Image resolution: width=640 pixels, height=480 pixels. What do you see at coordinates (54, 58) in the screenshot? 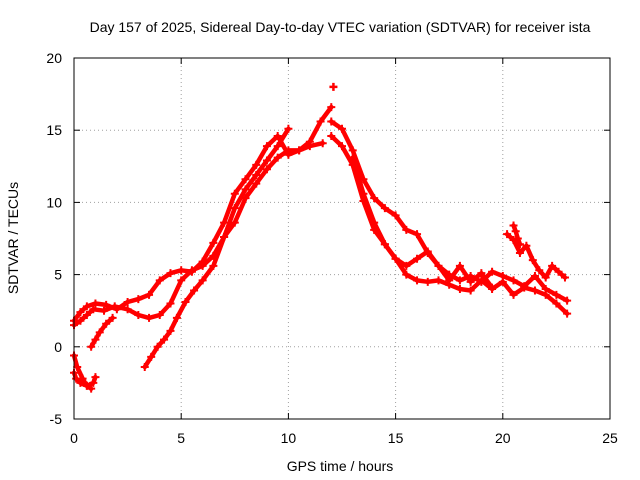
I see `y-tick-label: 20` at bounding box center [54, 58].